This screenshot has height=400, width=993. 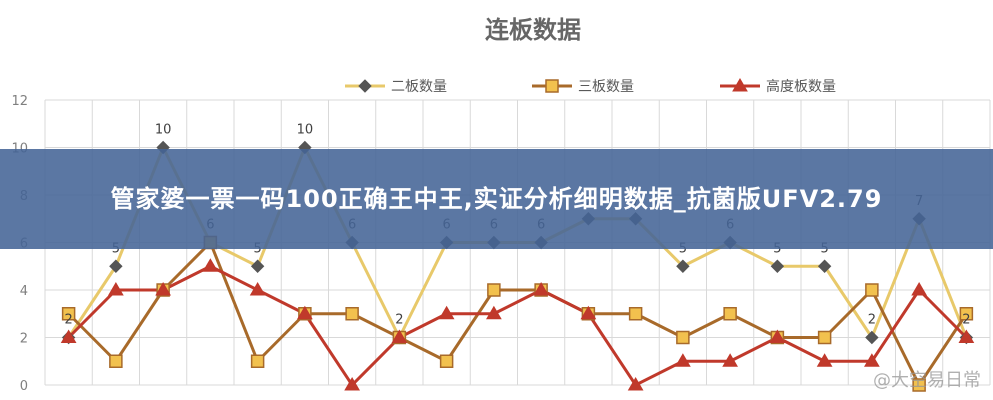 I want to click on y-tick-label: 4, so click(x=24, y=291).